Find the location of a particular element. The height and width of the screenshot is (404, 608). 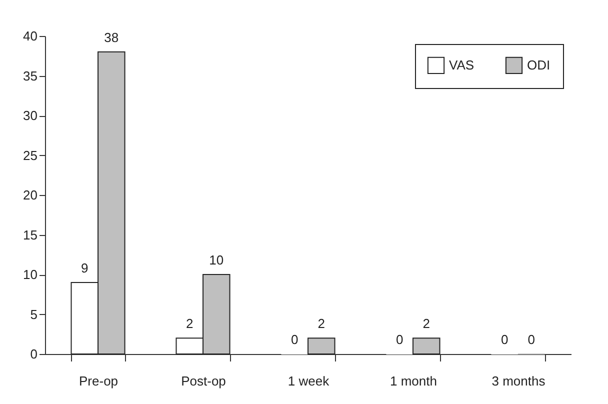

x-tick-label: Pre-op is located at coordinates (98, 381).